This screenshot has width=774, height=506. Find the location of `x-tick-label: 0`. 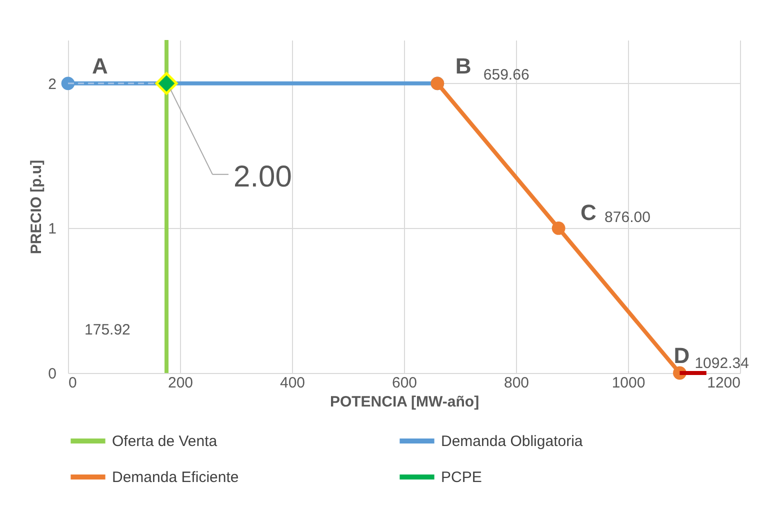

x-tick-label: 0 is located at coordinates (72, 383).